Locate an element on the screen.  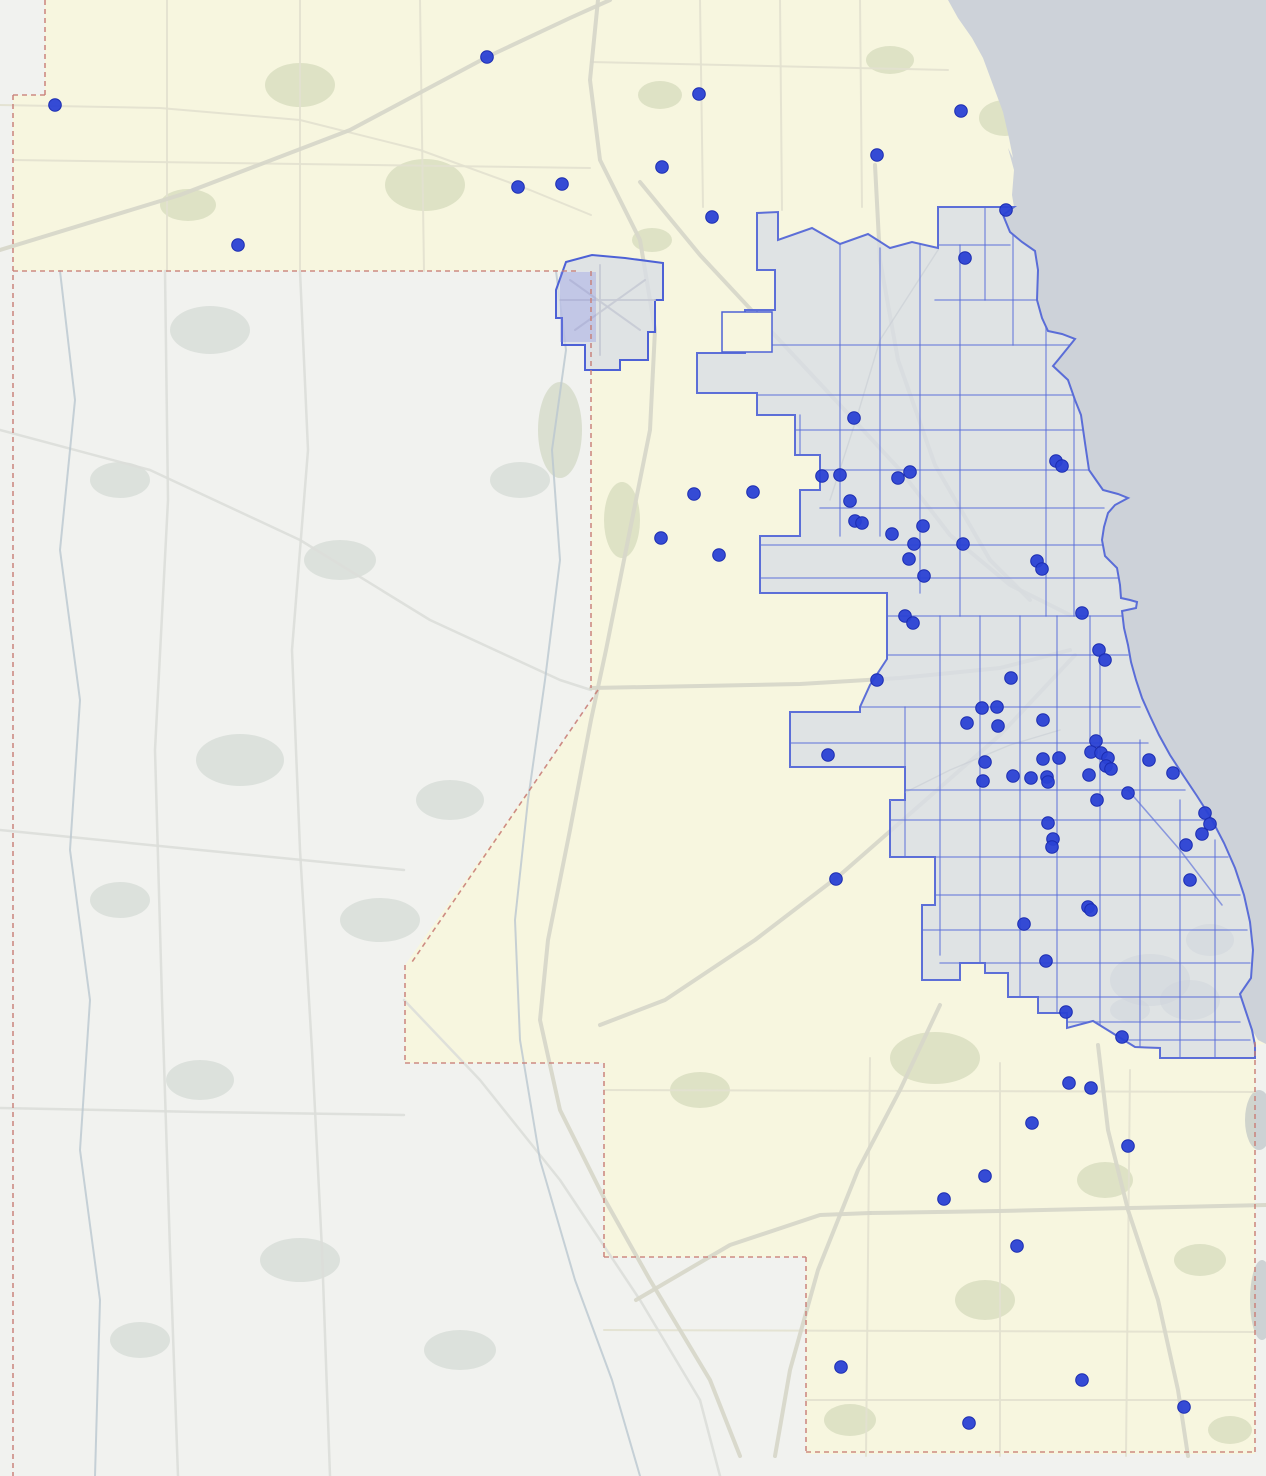
suburb-enclave is located at coordinates (747, 332).